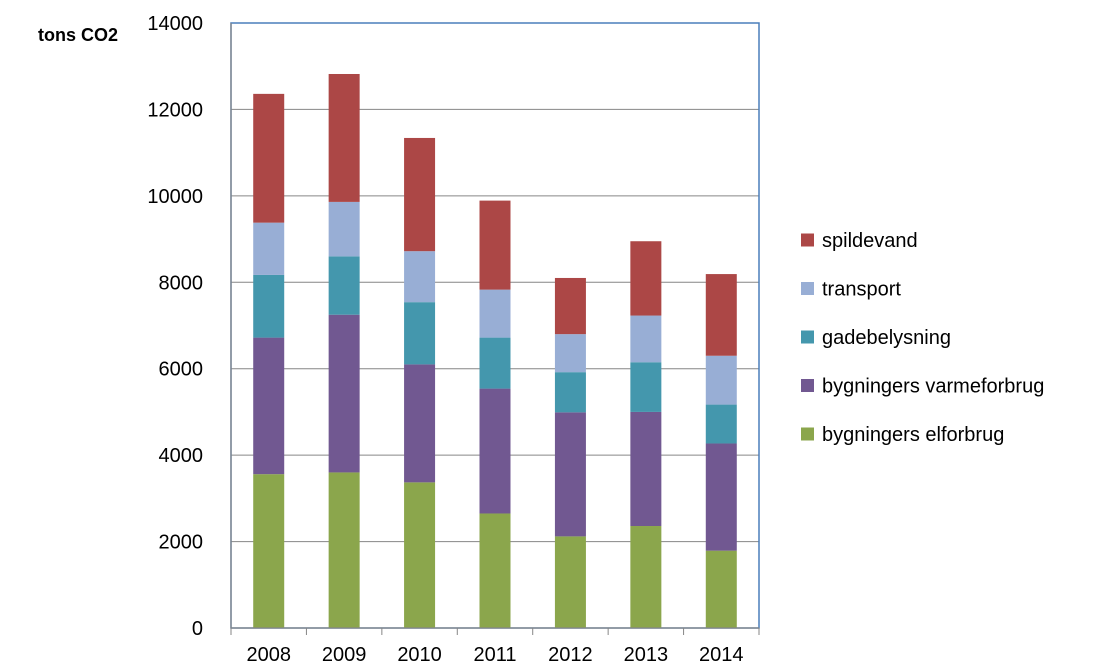 The width and height of the screenshot is (1098, 670). What do you see at coordinates (913, 435) in the screenshot?
I see `legend-label: bygningers elforbrug` at bounding box center [913, 435].